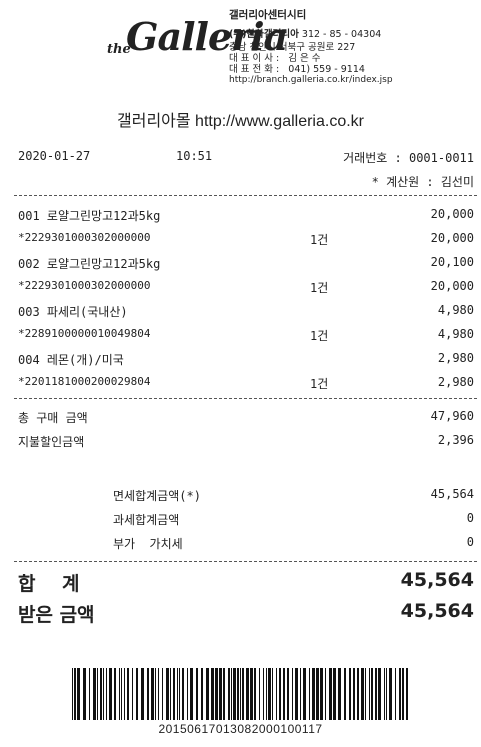  Describe the element at coordinates (207, 36) in the screenshot. I see `galleria-logo: Galleria` at that location.